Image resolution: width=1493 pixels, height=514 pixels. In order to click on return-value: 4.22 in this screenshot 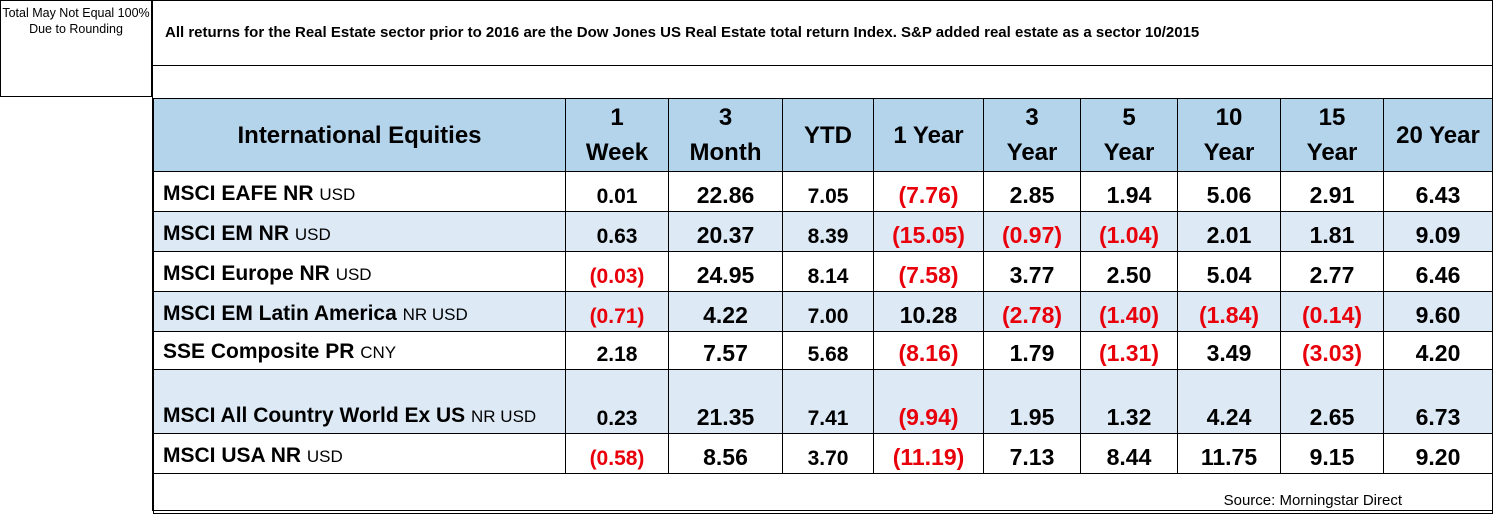, I will do `click(725, 311)`.